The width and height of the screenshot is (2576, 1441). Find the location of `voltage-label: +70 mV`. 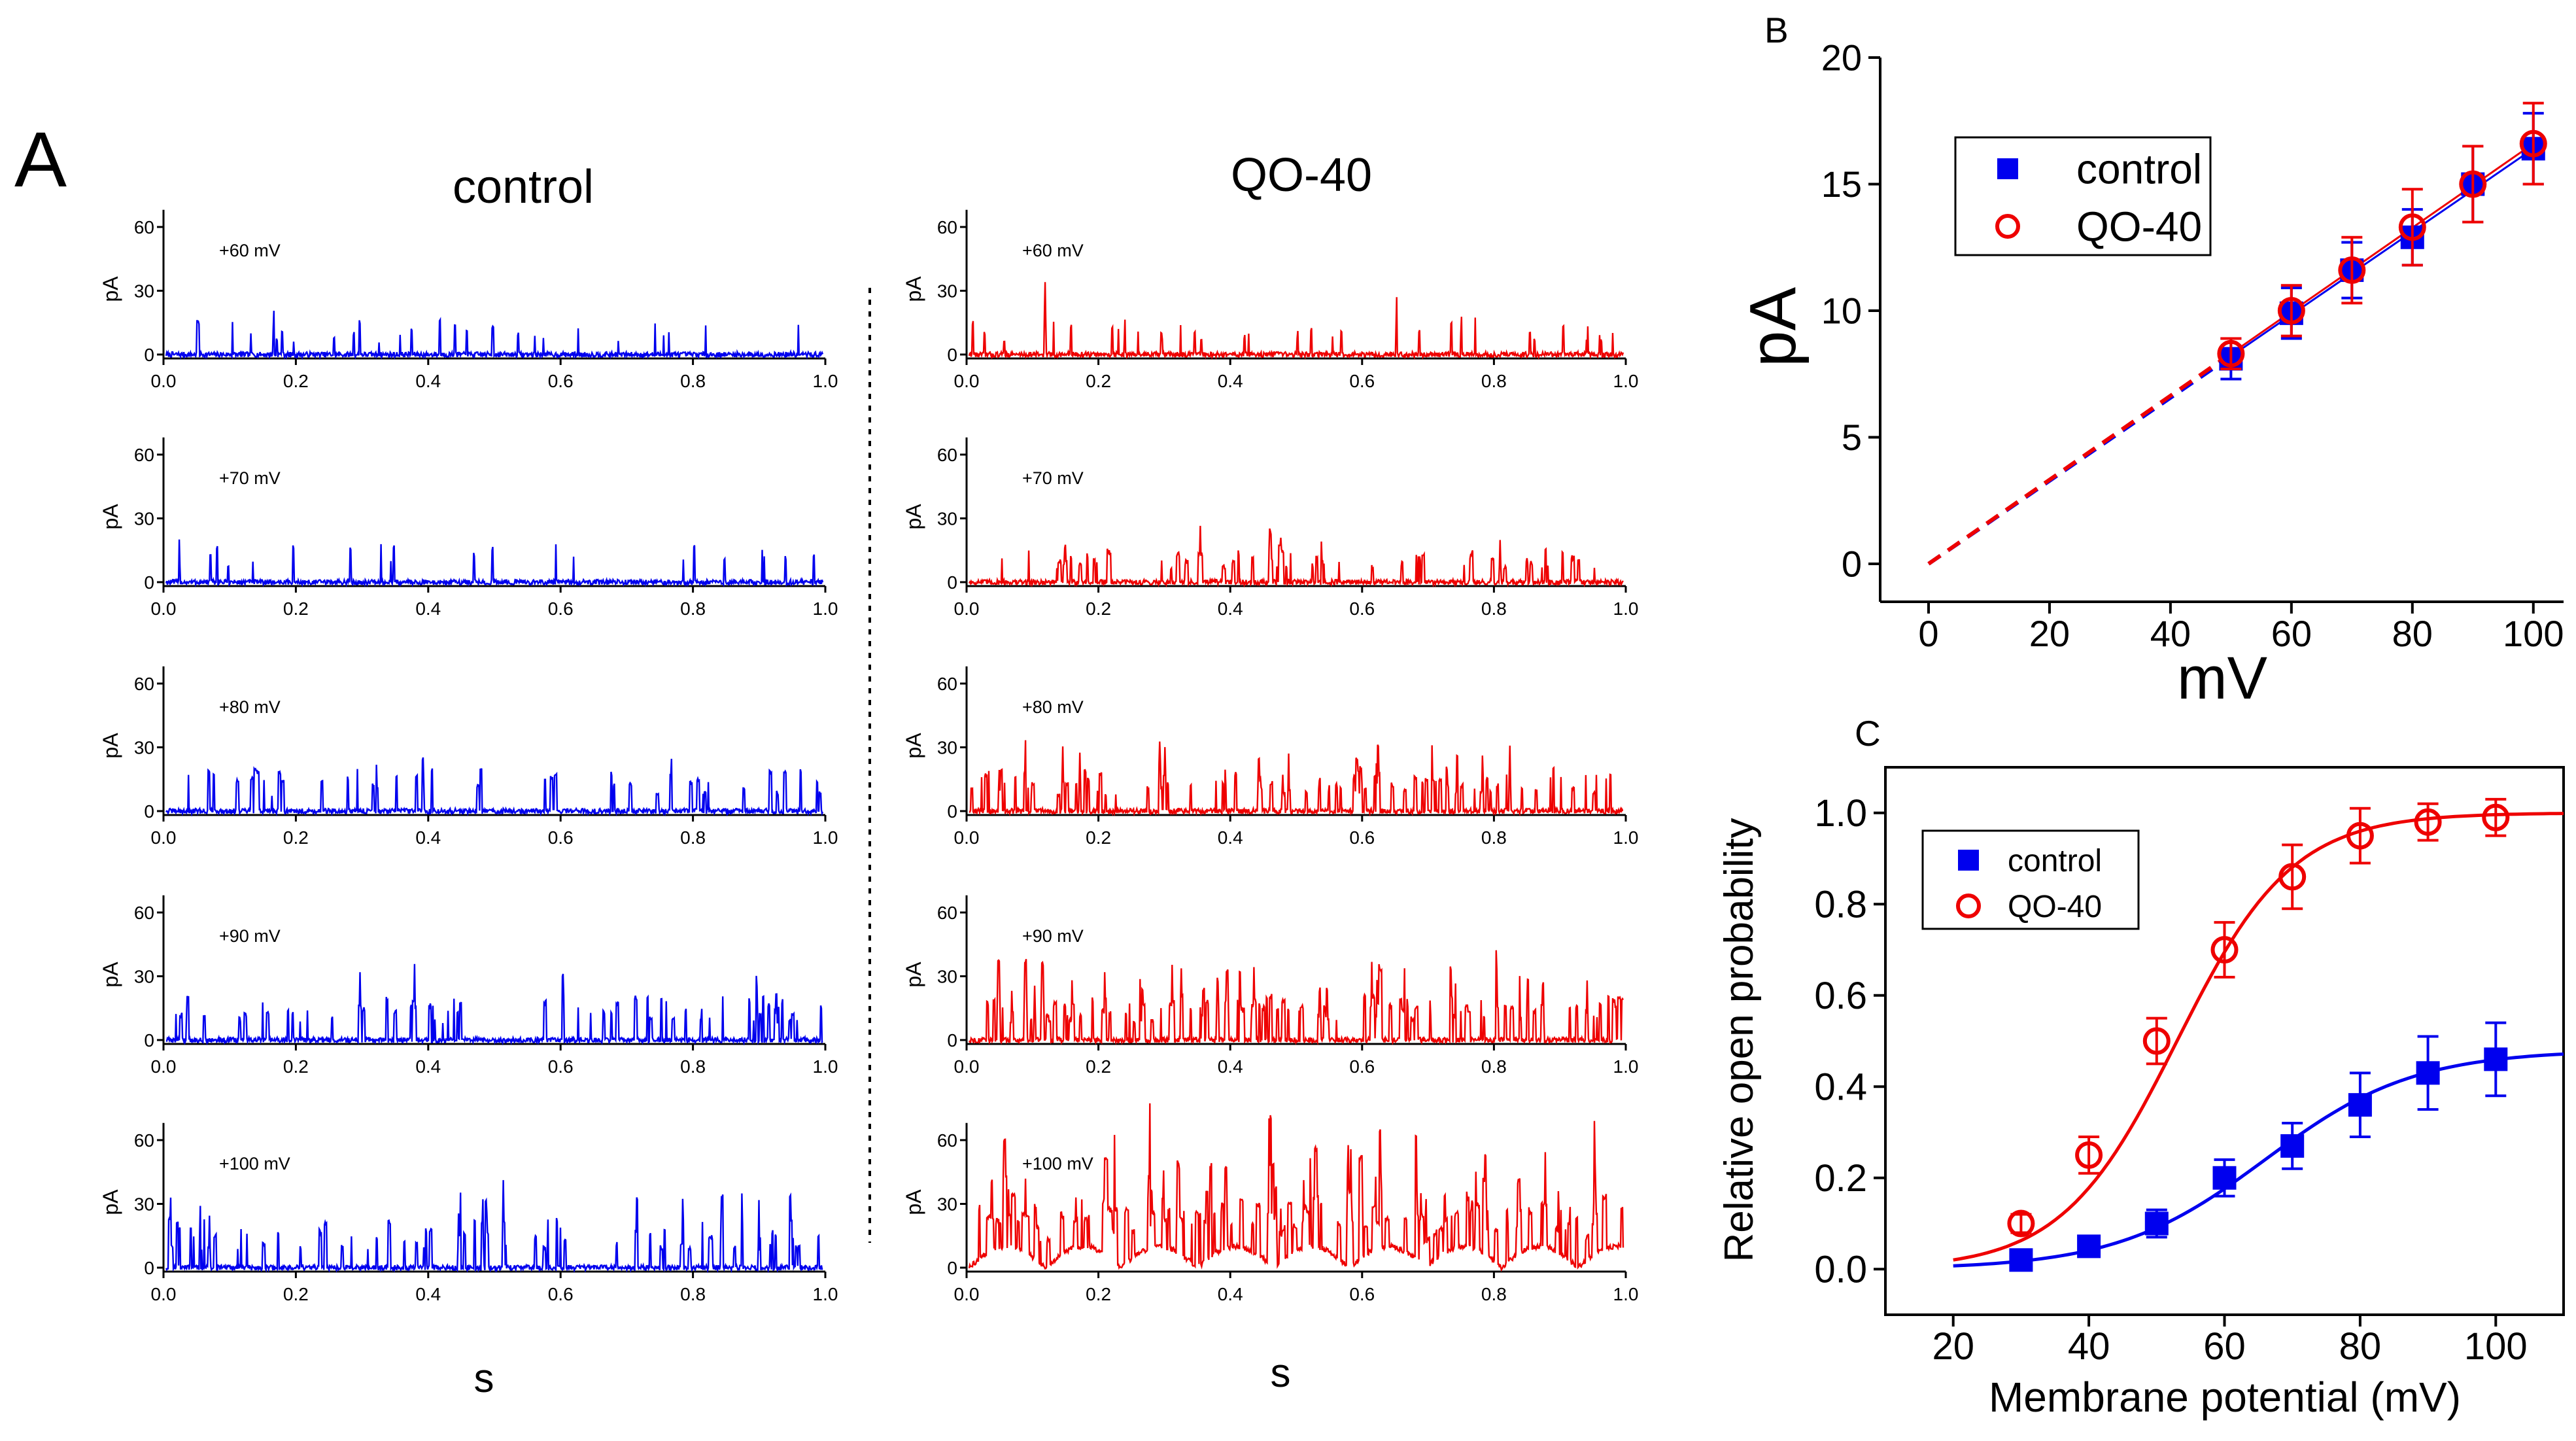

voltage-label: +70 mV is located at coordinates (1053, 478).